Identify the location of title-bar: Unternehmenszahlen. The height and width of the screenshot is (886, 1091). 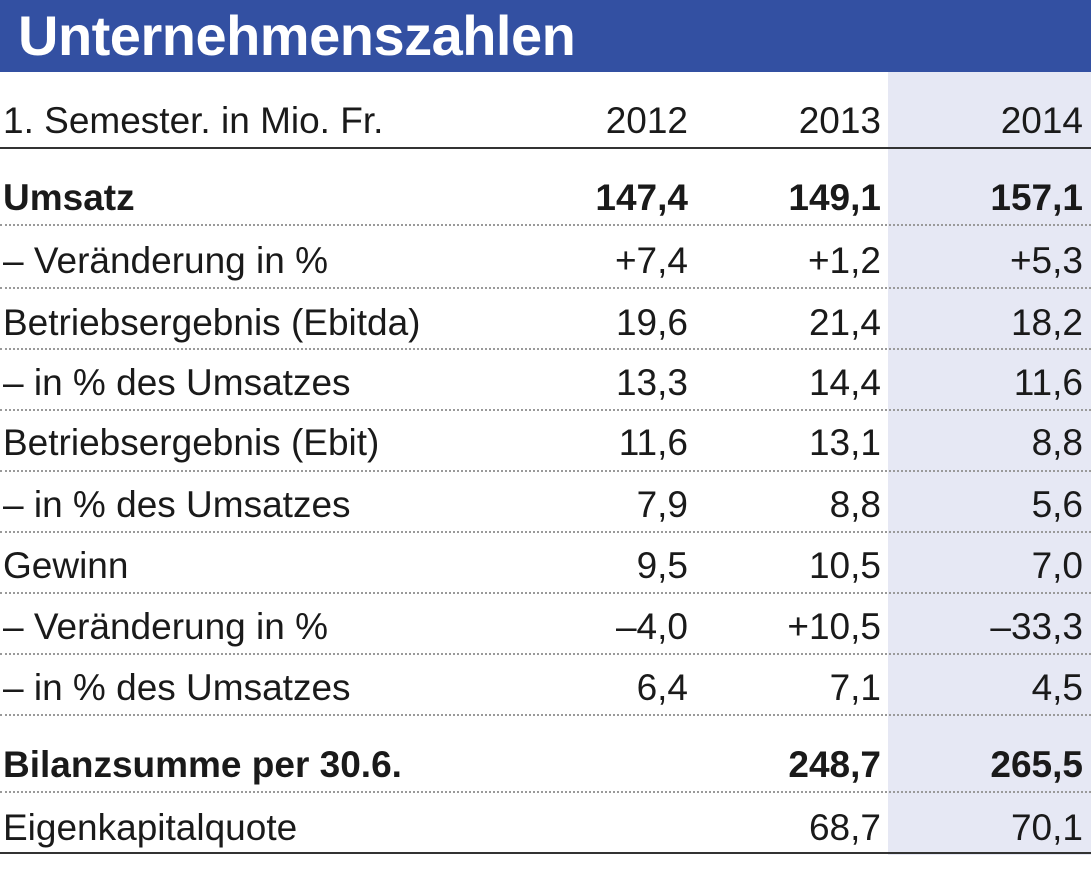
(545, 36).